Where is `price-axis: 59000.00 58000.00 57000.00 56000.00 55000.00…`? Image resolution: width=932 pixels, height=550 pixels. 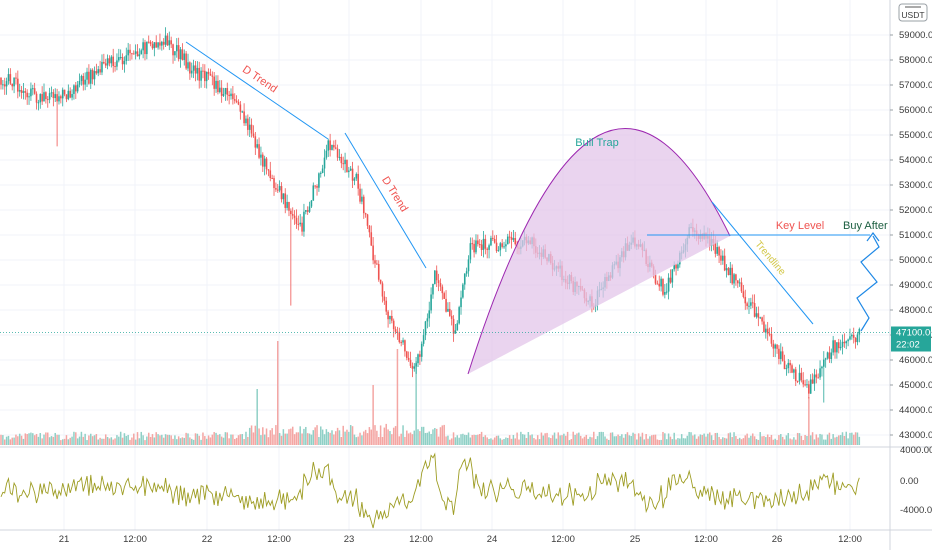
price-axis: 59000.00 58000.00 57000.00 56000.00 55000.00… is located at coordinates (911, 235).